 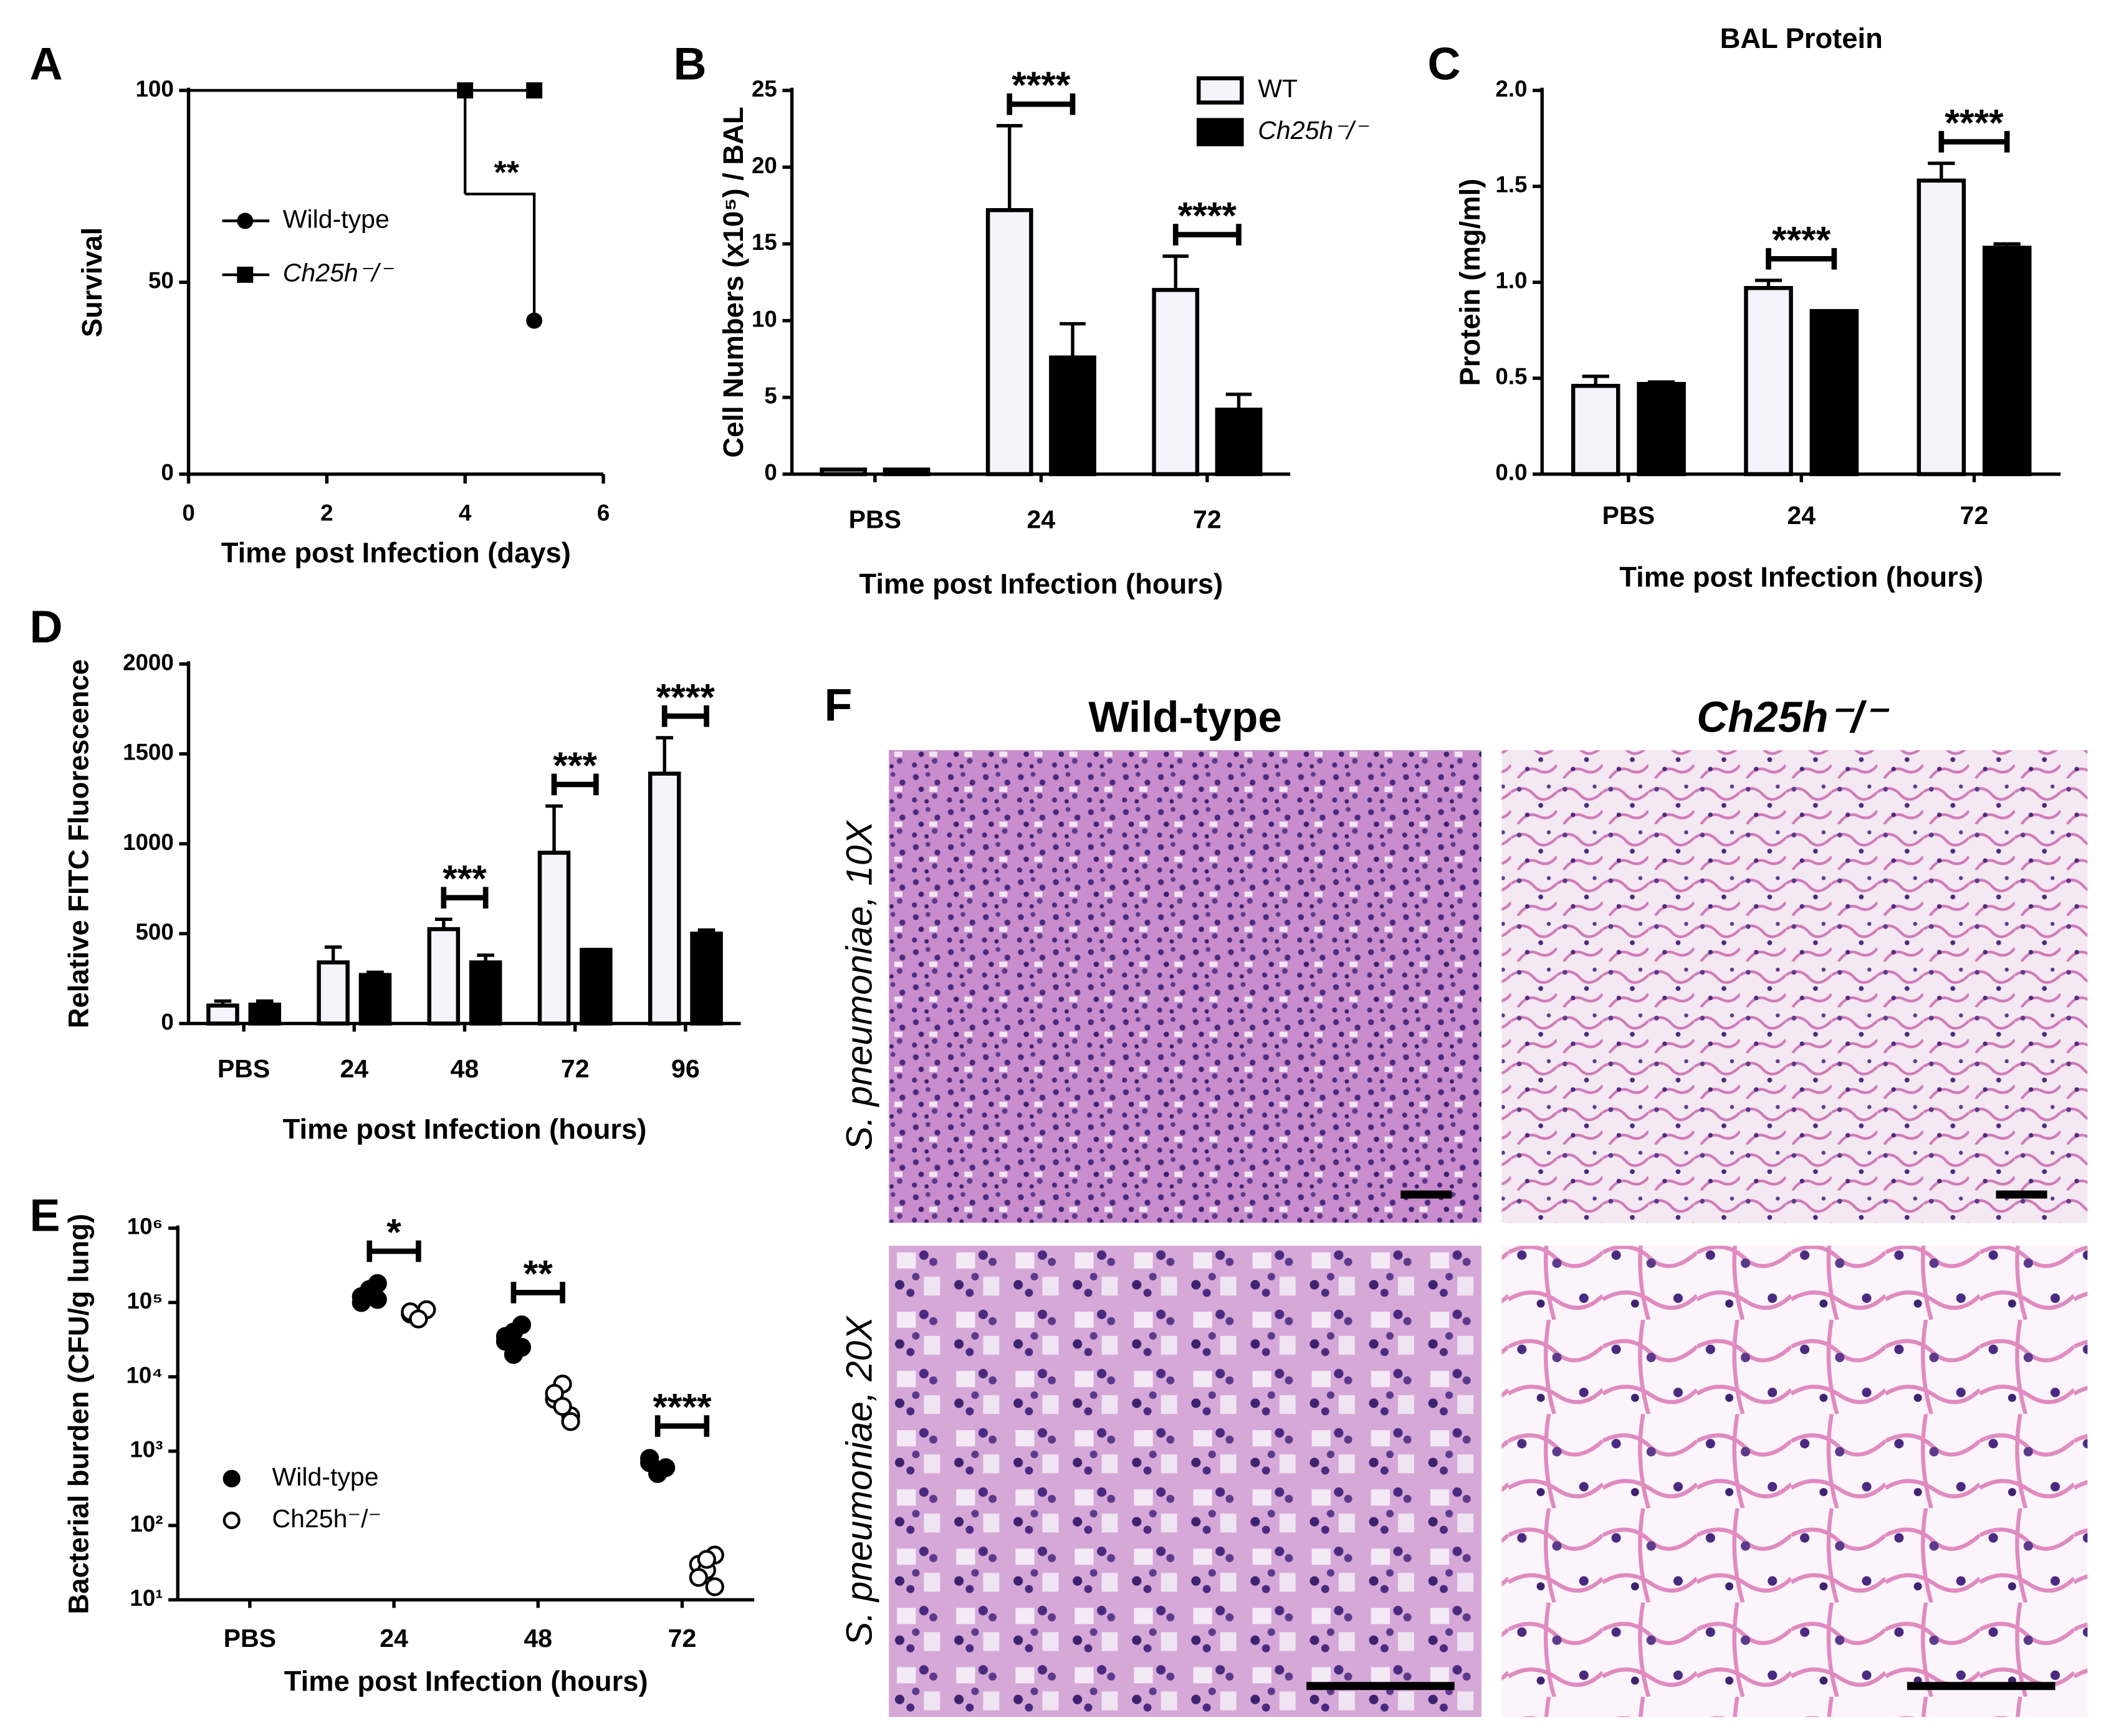 I want to click on row-label: S. pneumoniae, 10X, so click(x=859, y=985).